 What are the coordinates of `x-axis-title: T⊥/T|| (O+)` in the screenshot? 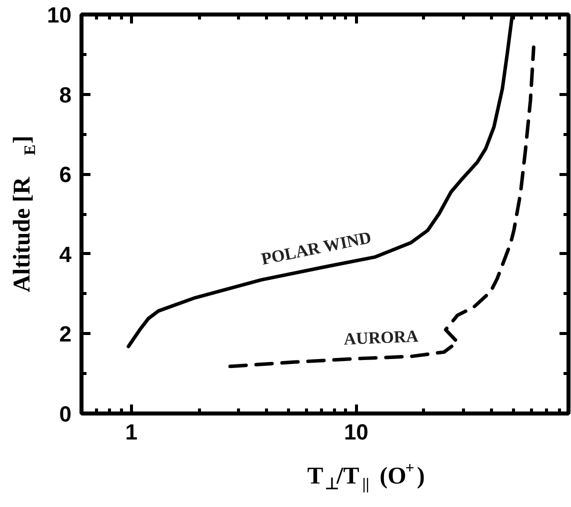 It's located at (366, 476).